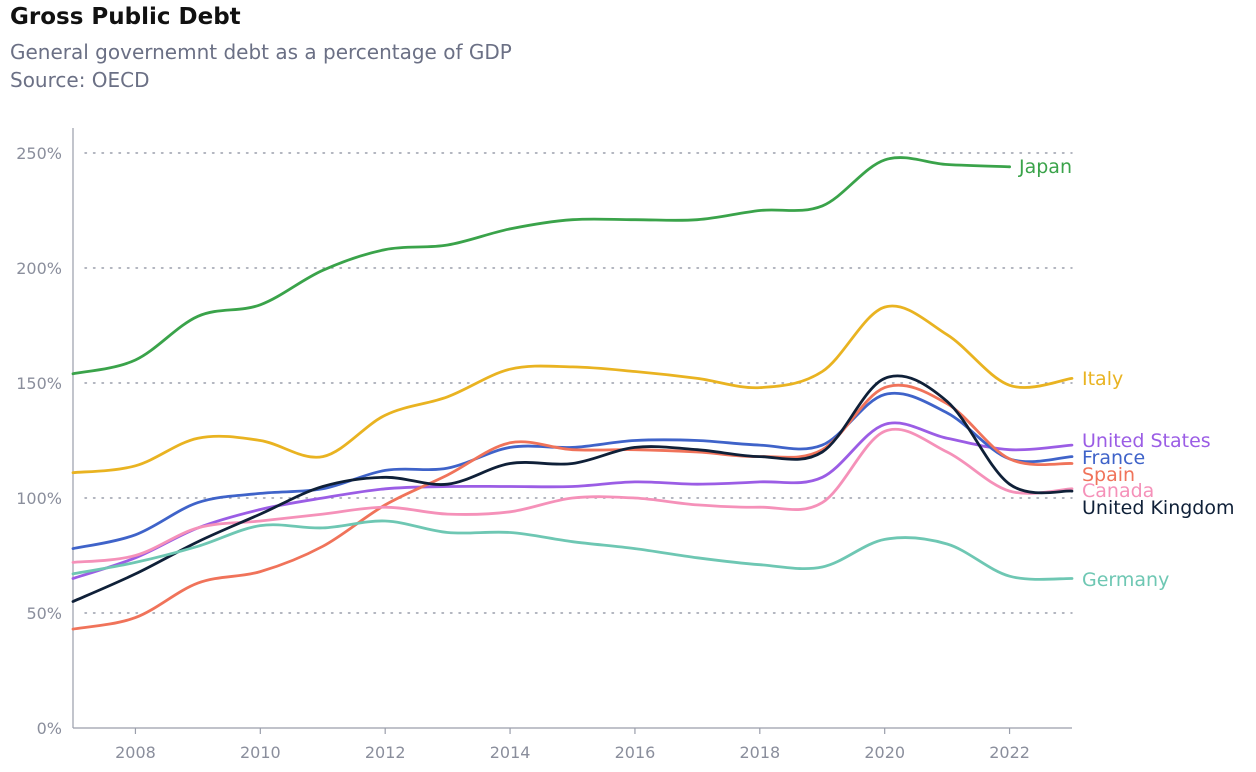 This screenshot has height=772, width=1256. I want to click on series-label-italy: Italy, so click(1102, 379).